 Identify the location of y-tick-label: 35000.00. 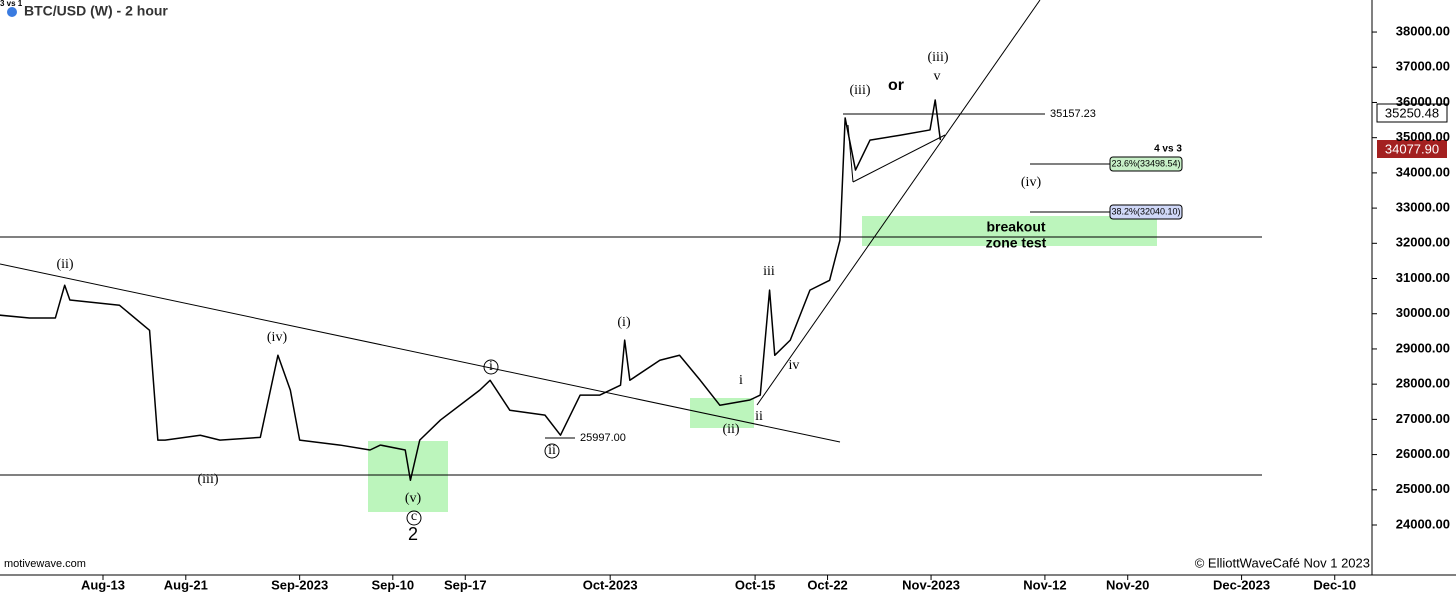
(1423, 136).